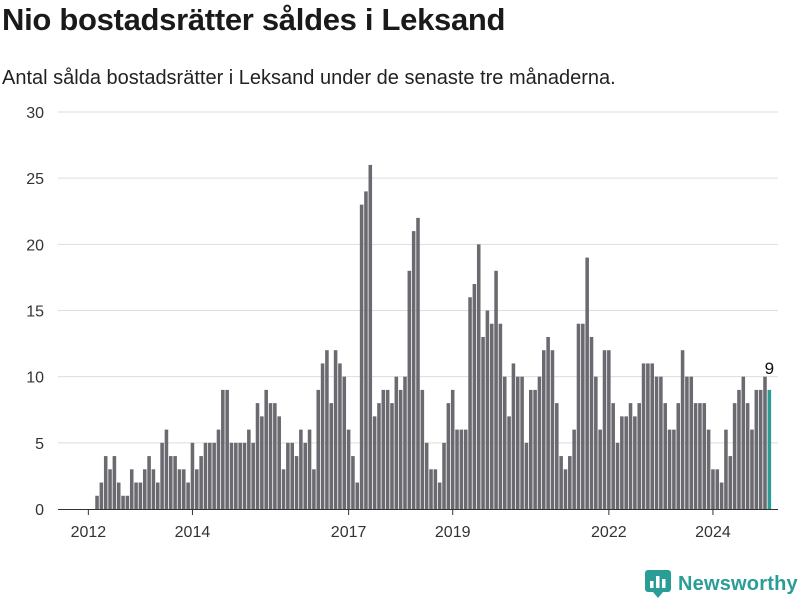 The height and width of the screenshot is (600, 800). Describe the element at coordinates (35, 113) in the screenshot. I see `y-tick-label: 30` at that location.